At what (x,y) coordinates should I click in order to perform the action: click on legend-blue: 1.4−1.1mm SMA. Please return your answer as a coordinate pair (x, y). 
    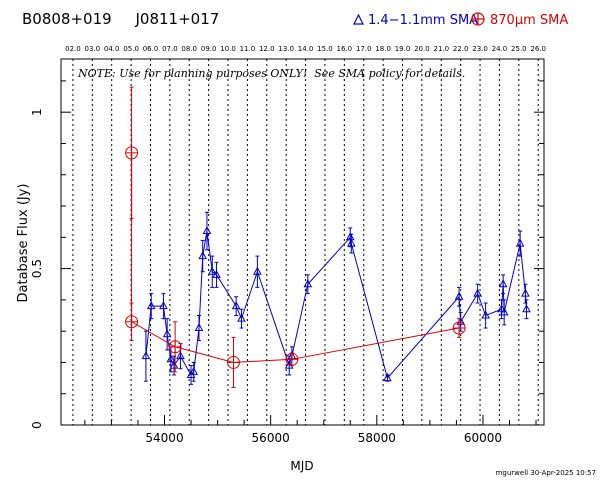
    Looking at the image, I should click on (415, 20).